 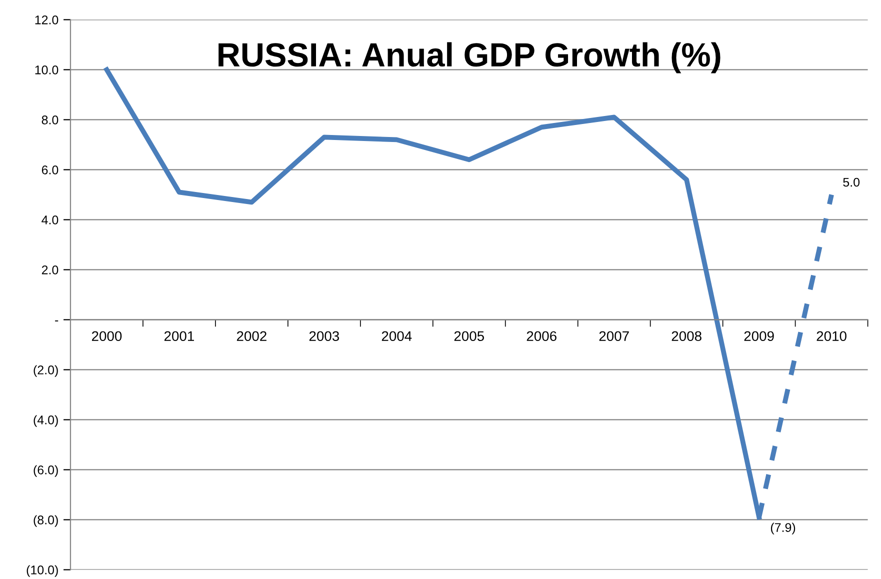 What do you see at coordinates (46, 19) in the screenshot?
I see `y-tick-label: 12.0` at bounding box center [46, 19].